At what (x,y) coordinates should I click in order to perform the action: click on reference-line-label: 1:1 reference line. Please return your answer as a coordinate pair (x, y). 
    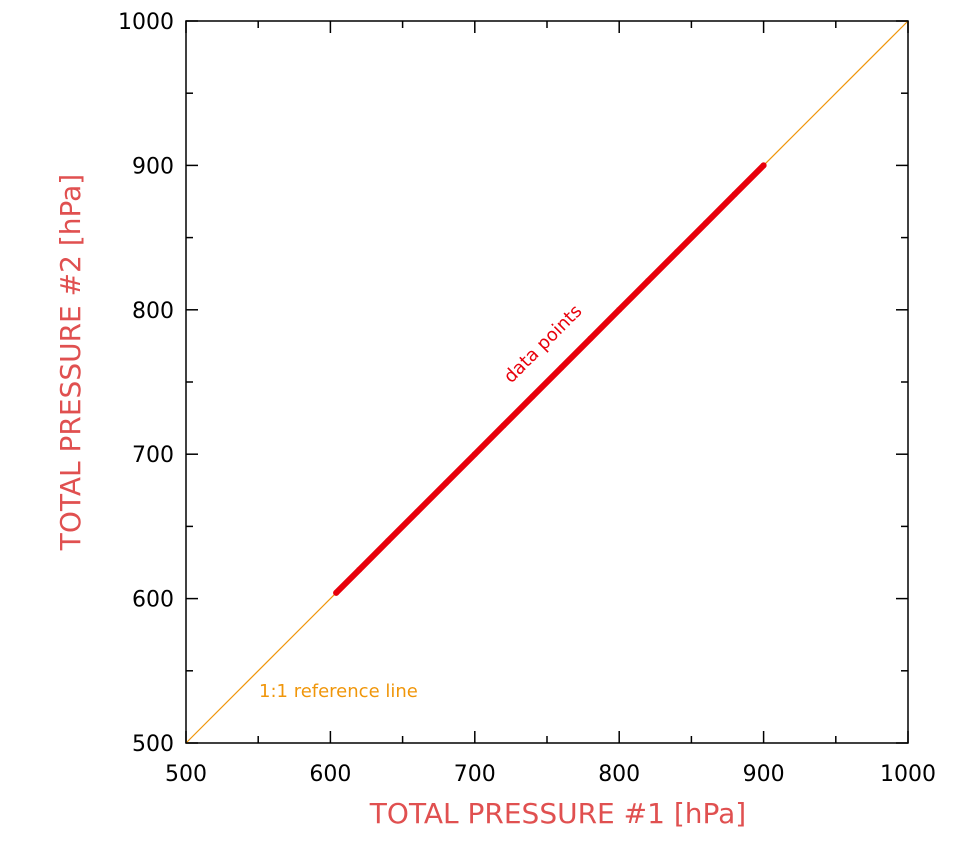
    Looking at the image, I should click on (338, 691).